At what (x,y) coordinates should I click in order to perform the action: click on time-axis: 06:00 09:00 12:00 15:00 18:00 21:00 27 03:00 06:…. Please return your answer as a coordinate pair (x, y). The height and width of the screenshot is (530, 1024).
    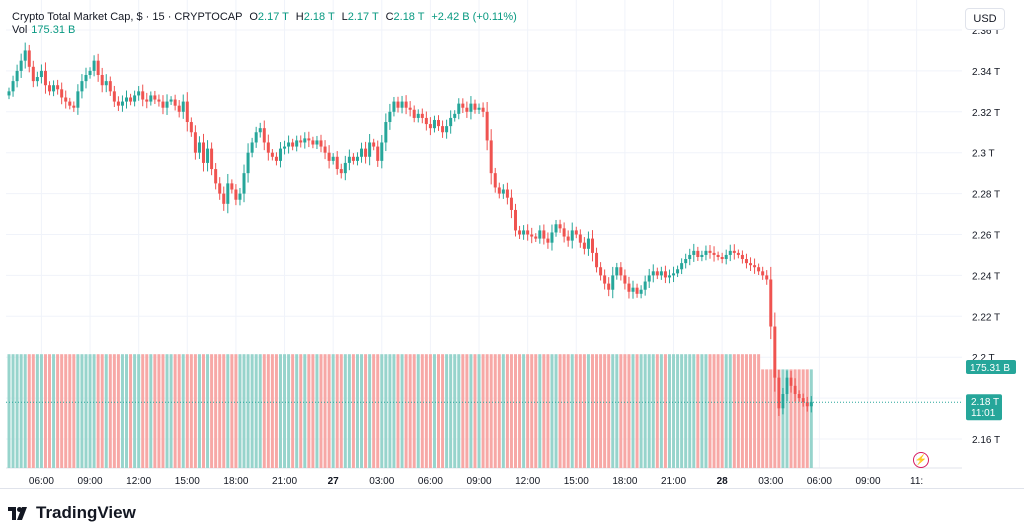
    Looking at the image, I should click on (476, 481).